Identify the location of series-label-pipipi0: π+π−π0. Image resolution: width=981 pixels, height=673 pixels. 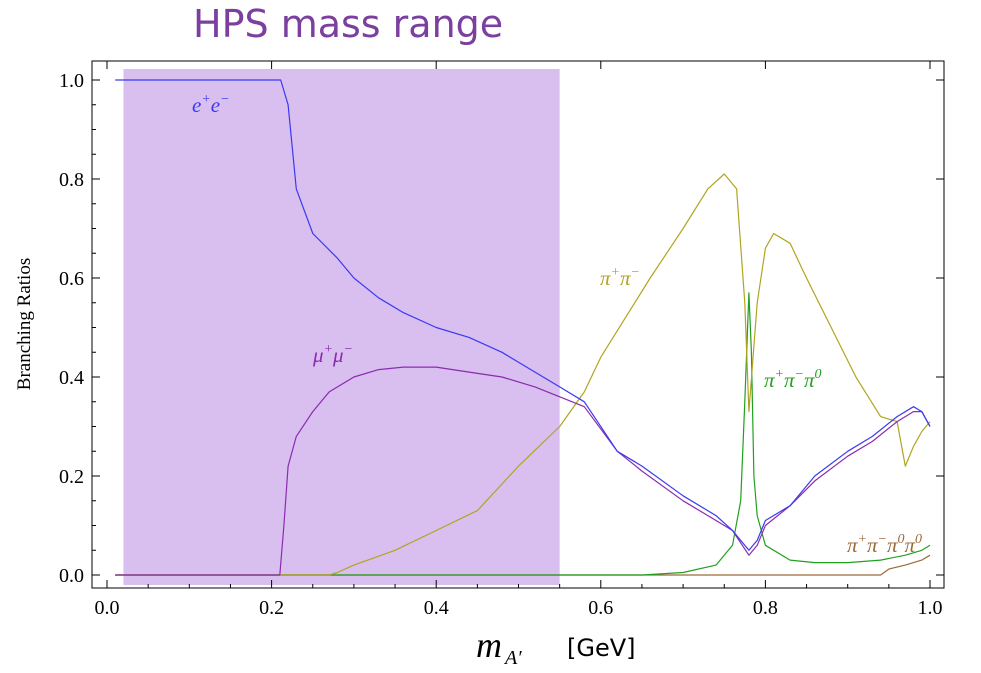
(793, 379).